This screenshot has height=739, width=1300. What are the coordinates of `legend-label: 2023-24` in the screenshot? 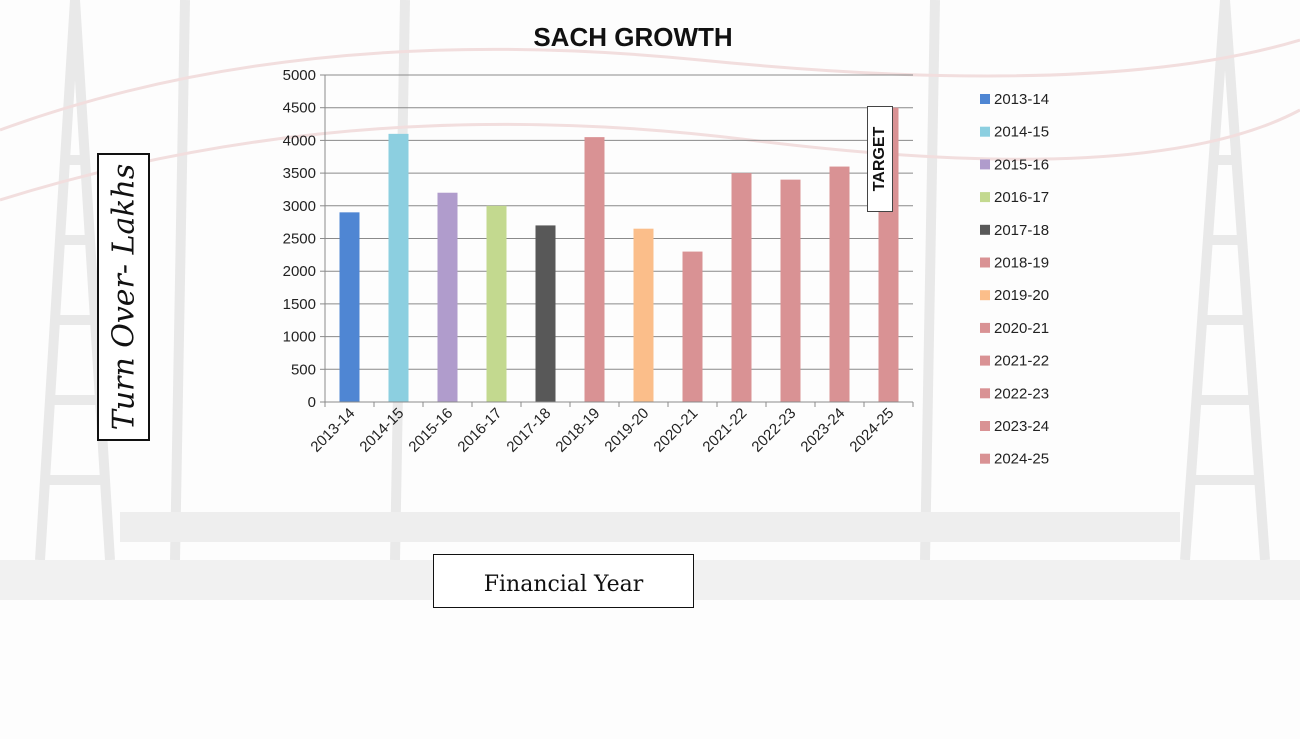 It's located at (1021, 426).